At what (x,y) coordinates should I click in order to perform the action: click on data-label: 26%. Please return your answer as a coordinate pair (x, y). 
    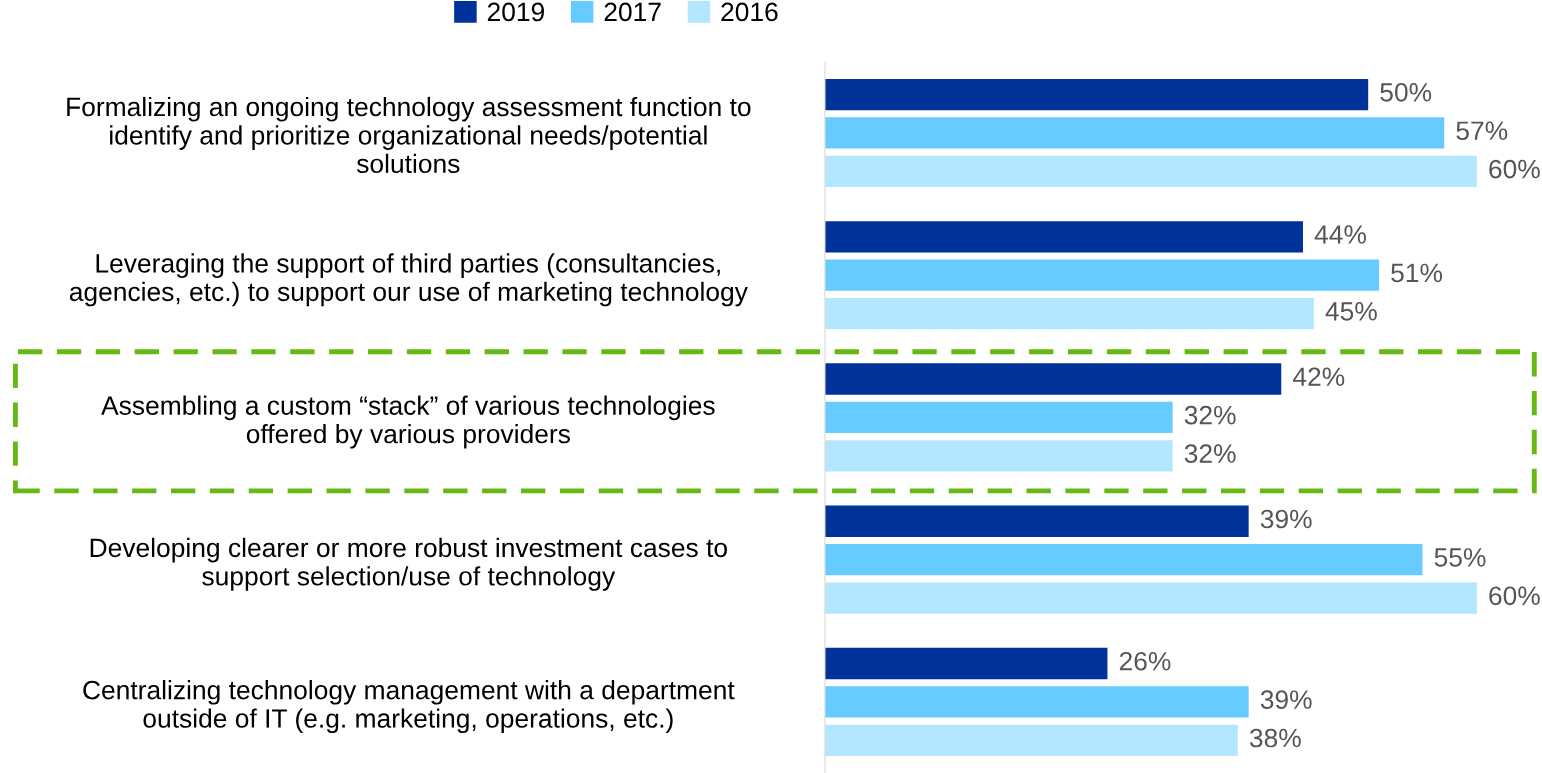
    Looking at the image, I should click on (1145, 661).